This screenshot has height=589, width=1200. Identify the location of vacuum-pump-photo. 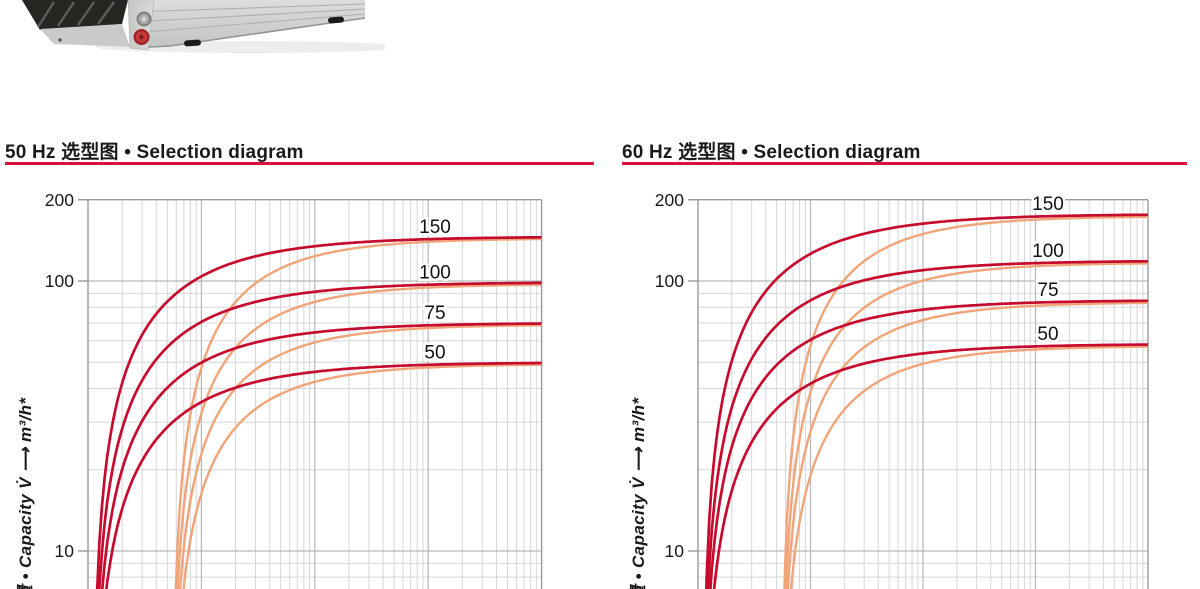
(203, 26).